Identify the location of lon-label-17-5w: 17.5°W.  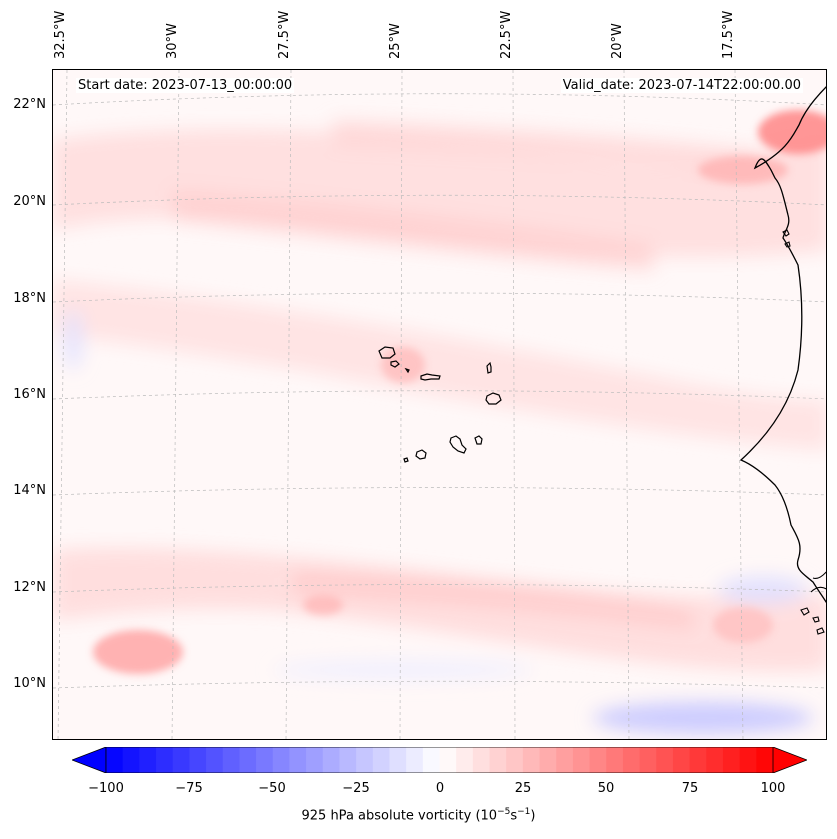
(728, 34).